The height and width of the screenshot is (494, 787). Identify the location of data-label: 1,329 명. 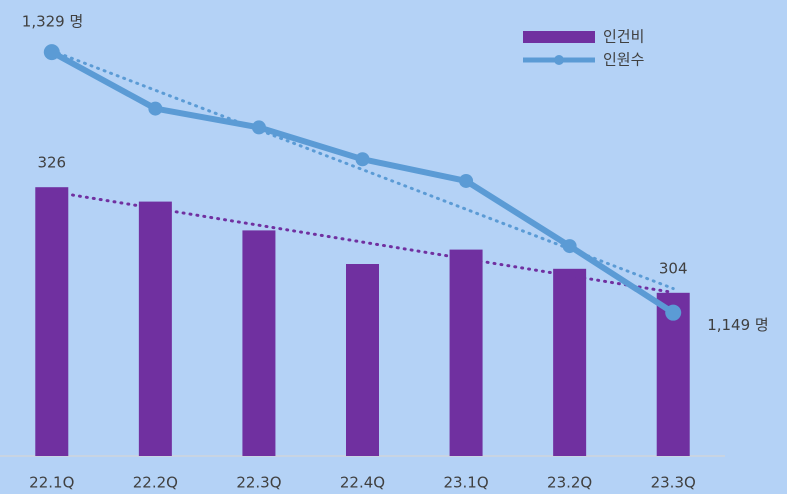
(53, 22).